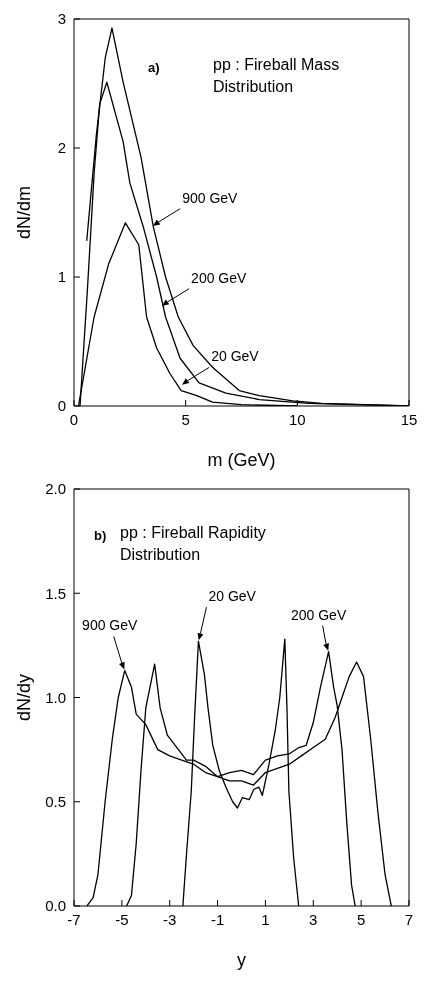 This screenshot has width=430, height=1006. Describe the element at coordinates (265, 919) in the screenshot. I see `x-tick-label: 1` at that location.